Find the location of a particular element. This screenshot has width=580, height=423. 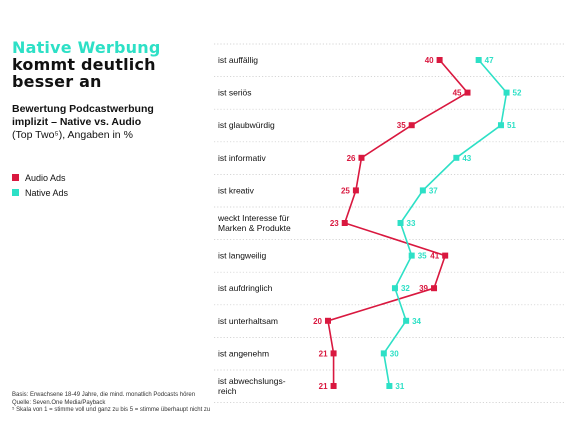

data-label: 43 is located at coordinates (466, 158).